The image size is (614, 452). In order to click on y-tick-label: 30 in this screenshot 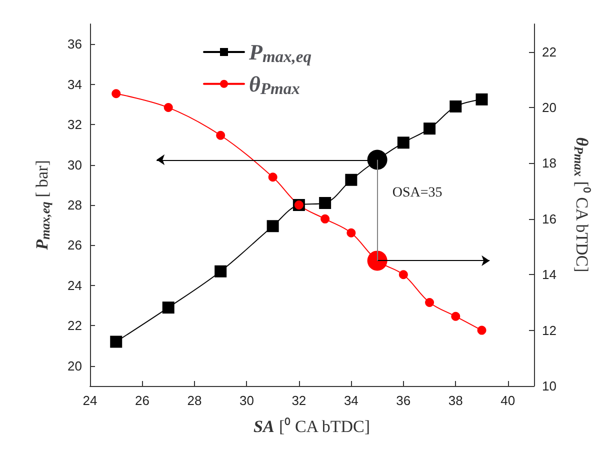, I will do `click(75, 164)`.